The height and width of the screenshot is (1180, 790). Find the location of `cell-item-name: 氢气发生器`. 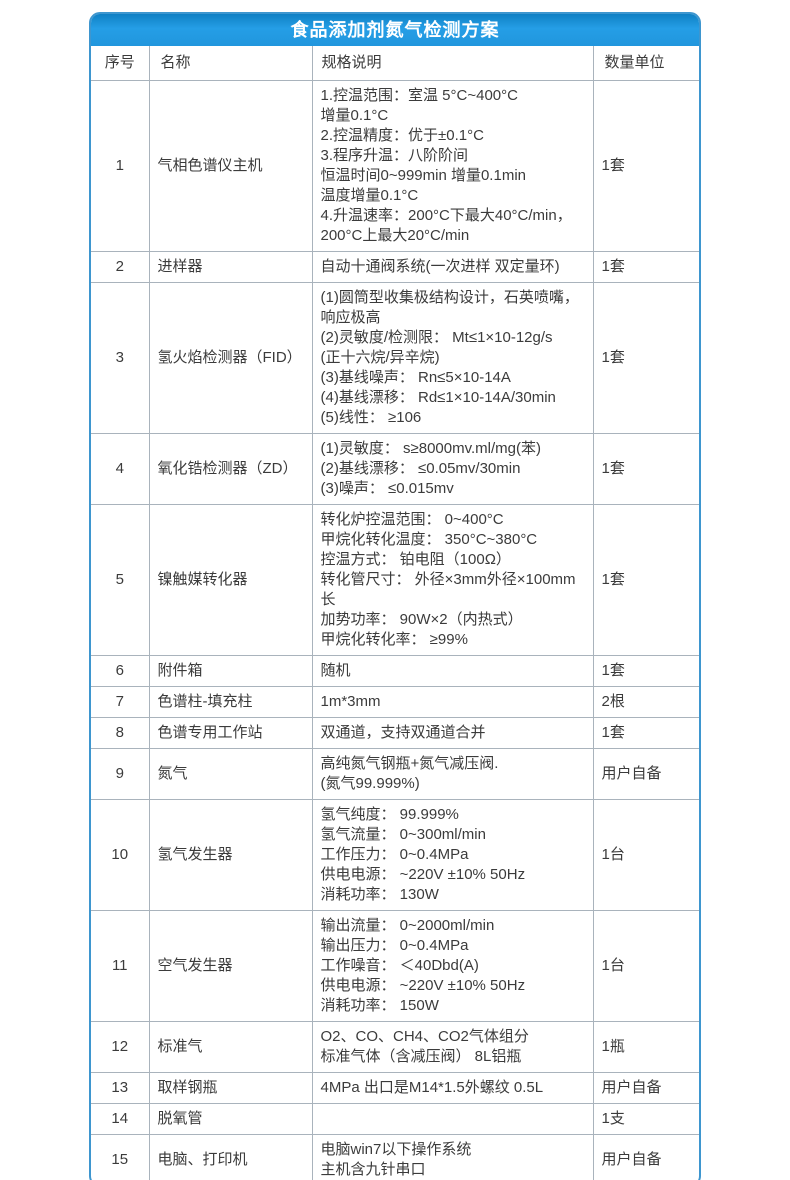

cell-item-name: 氢气发生器 is located at coordinates (230, 855).